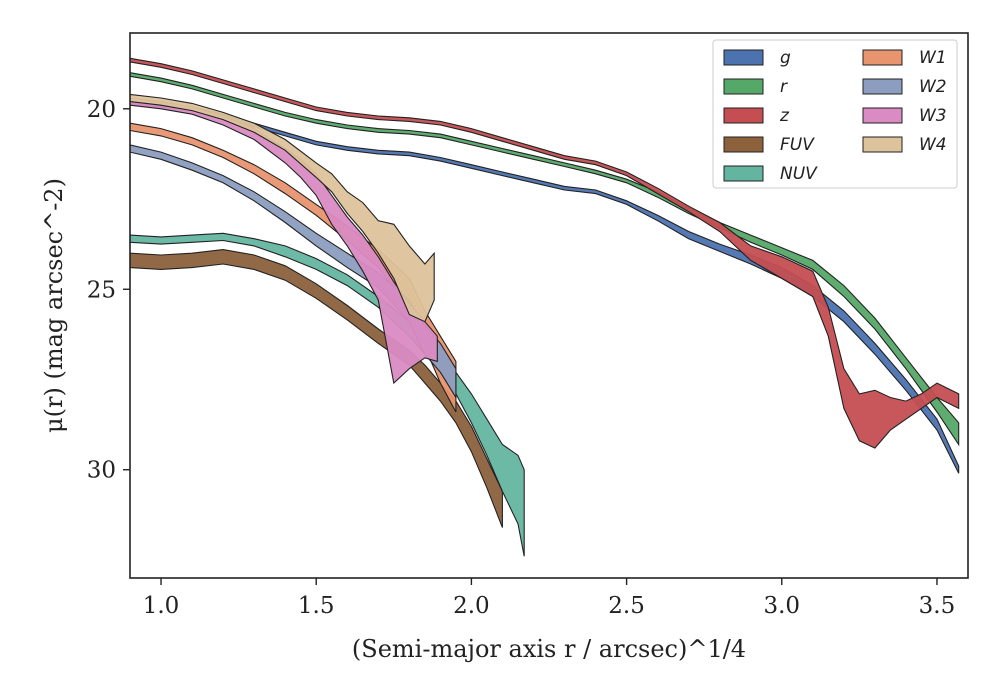  Describe the element at coordinates (933, 145) in the screenshot. I see `legend-label-w4: W4` at that location.